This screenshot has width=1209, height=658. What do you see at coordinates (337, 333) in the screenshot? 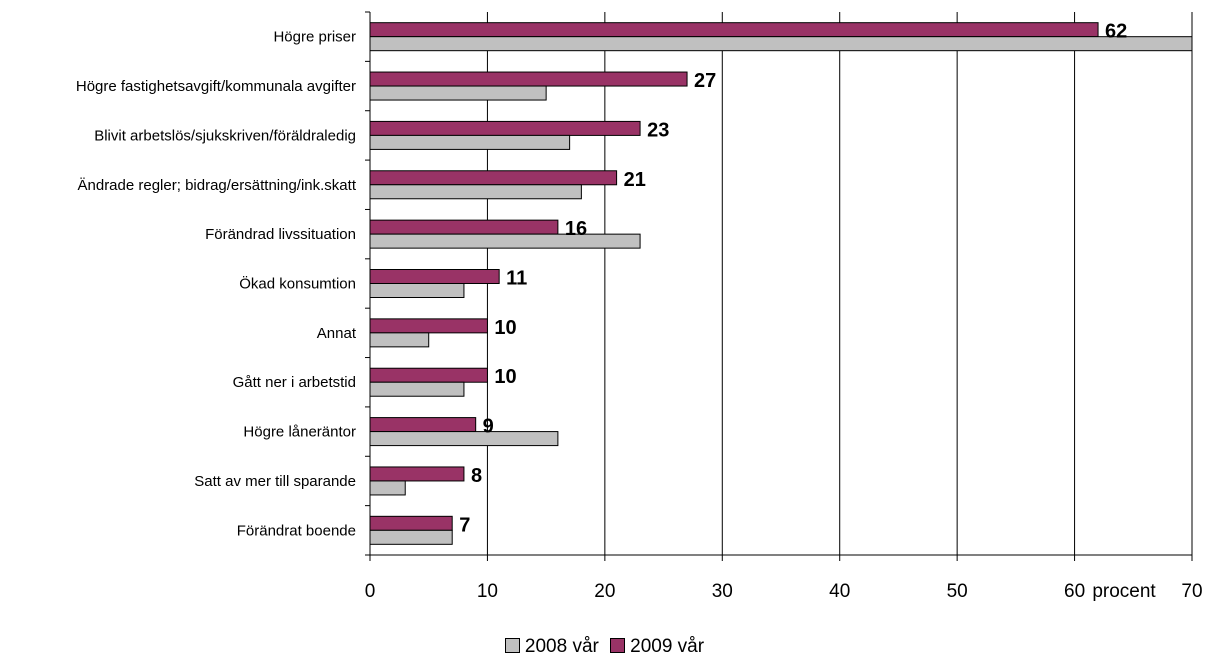
I see `category-label-6: Annat` at bounding box center [337, 333].